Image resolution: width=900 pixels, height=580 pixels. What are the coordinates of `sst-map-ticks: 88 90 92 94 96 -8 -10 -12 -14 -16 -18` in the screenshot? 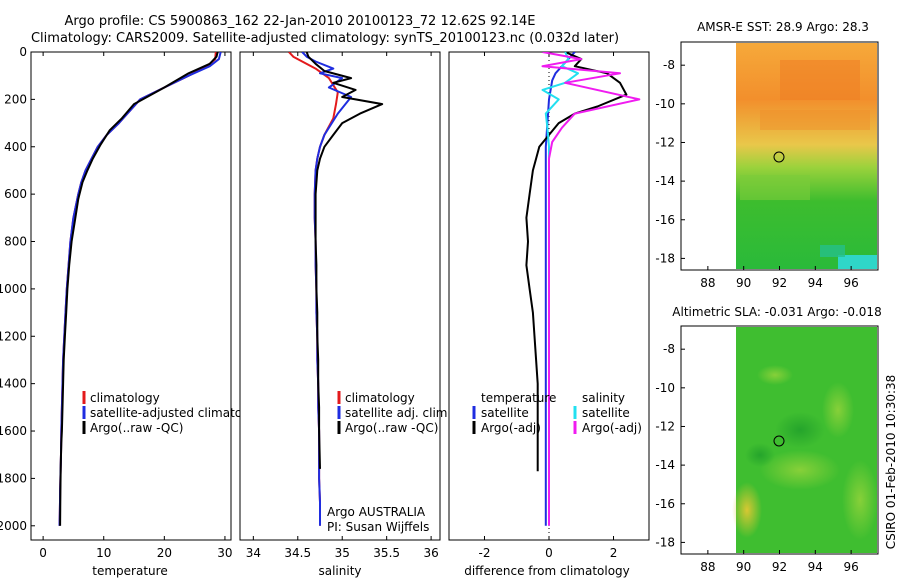 It's located at (756, 174).